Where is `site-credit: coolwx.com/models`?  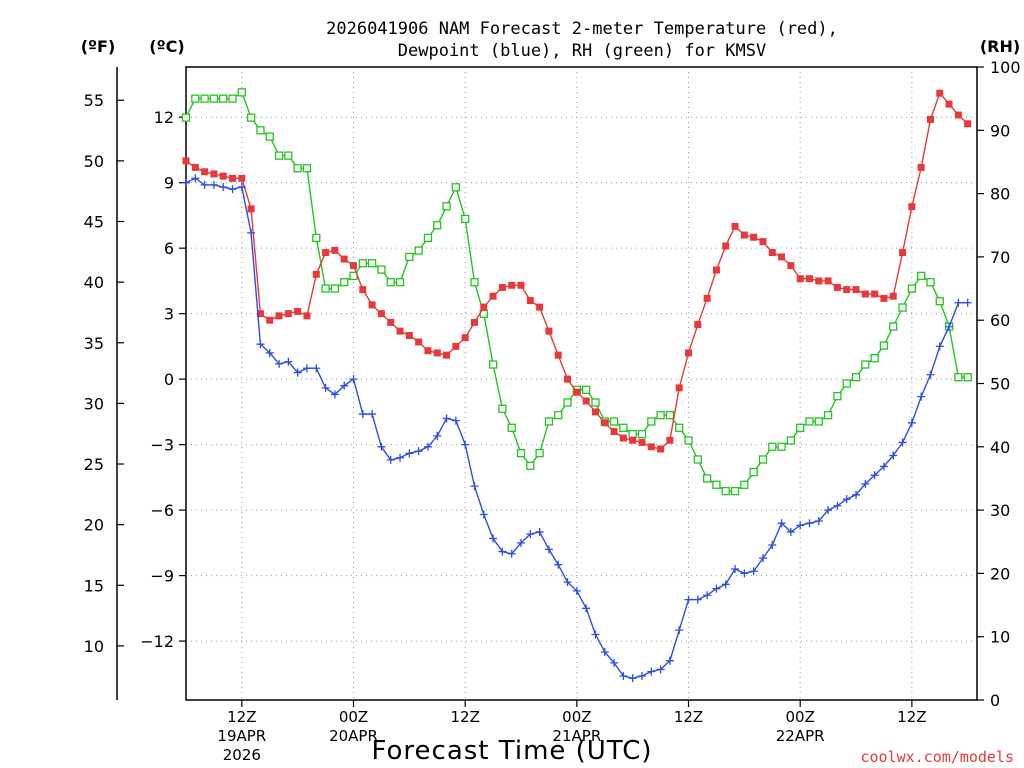 site-credit: coolwx.com/models is located at coordinates (937, 757).